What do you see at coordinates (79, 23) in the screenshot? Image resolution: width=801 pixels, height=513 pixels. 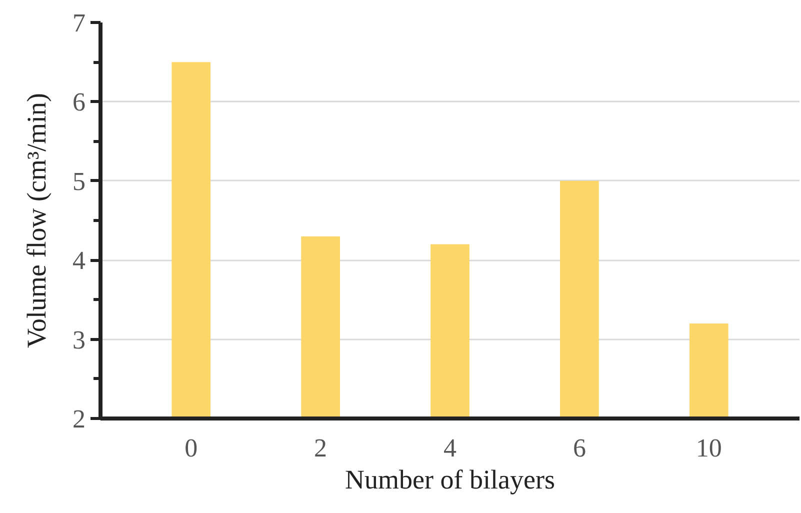 I see `y-tick-label: 7` at bounding box center [79, 23].